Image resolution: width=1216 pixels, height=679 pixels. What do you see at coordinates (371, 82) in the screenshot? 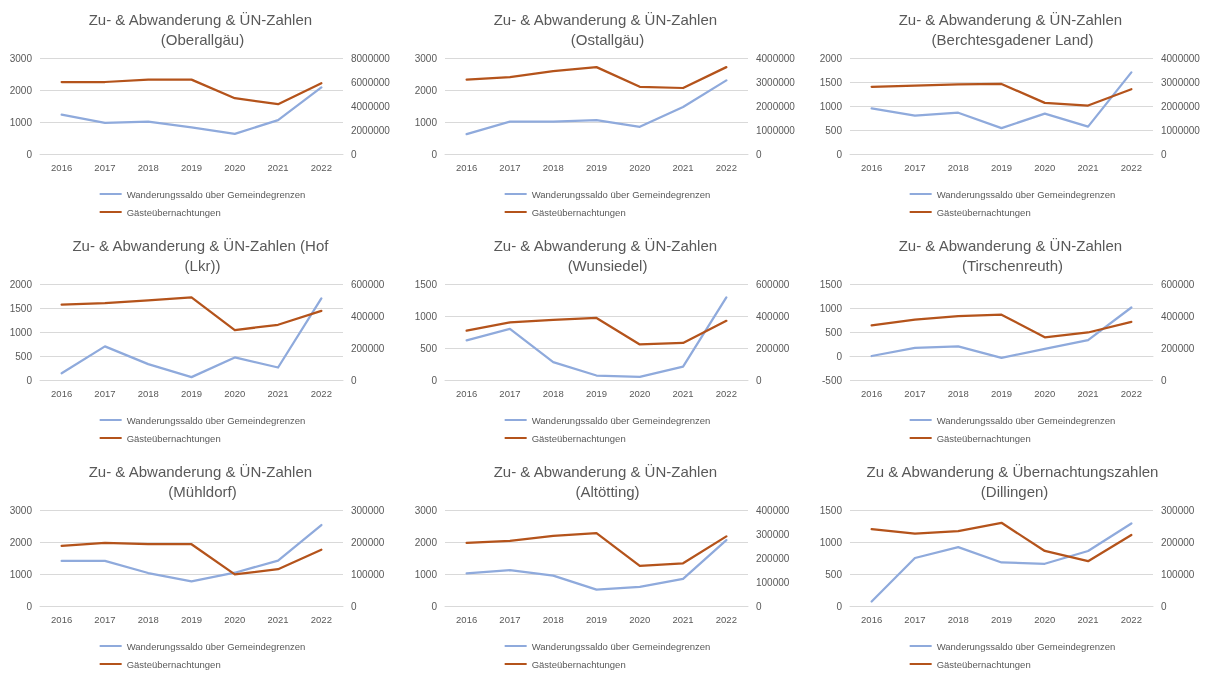
I see `y2-tick-label: 6000000` at bounding box center [371, 82].